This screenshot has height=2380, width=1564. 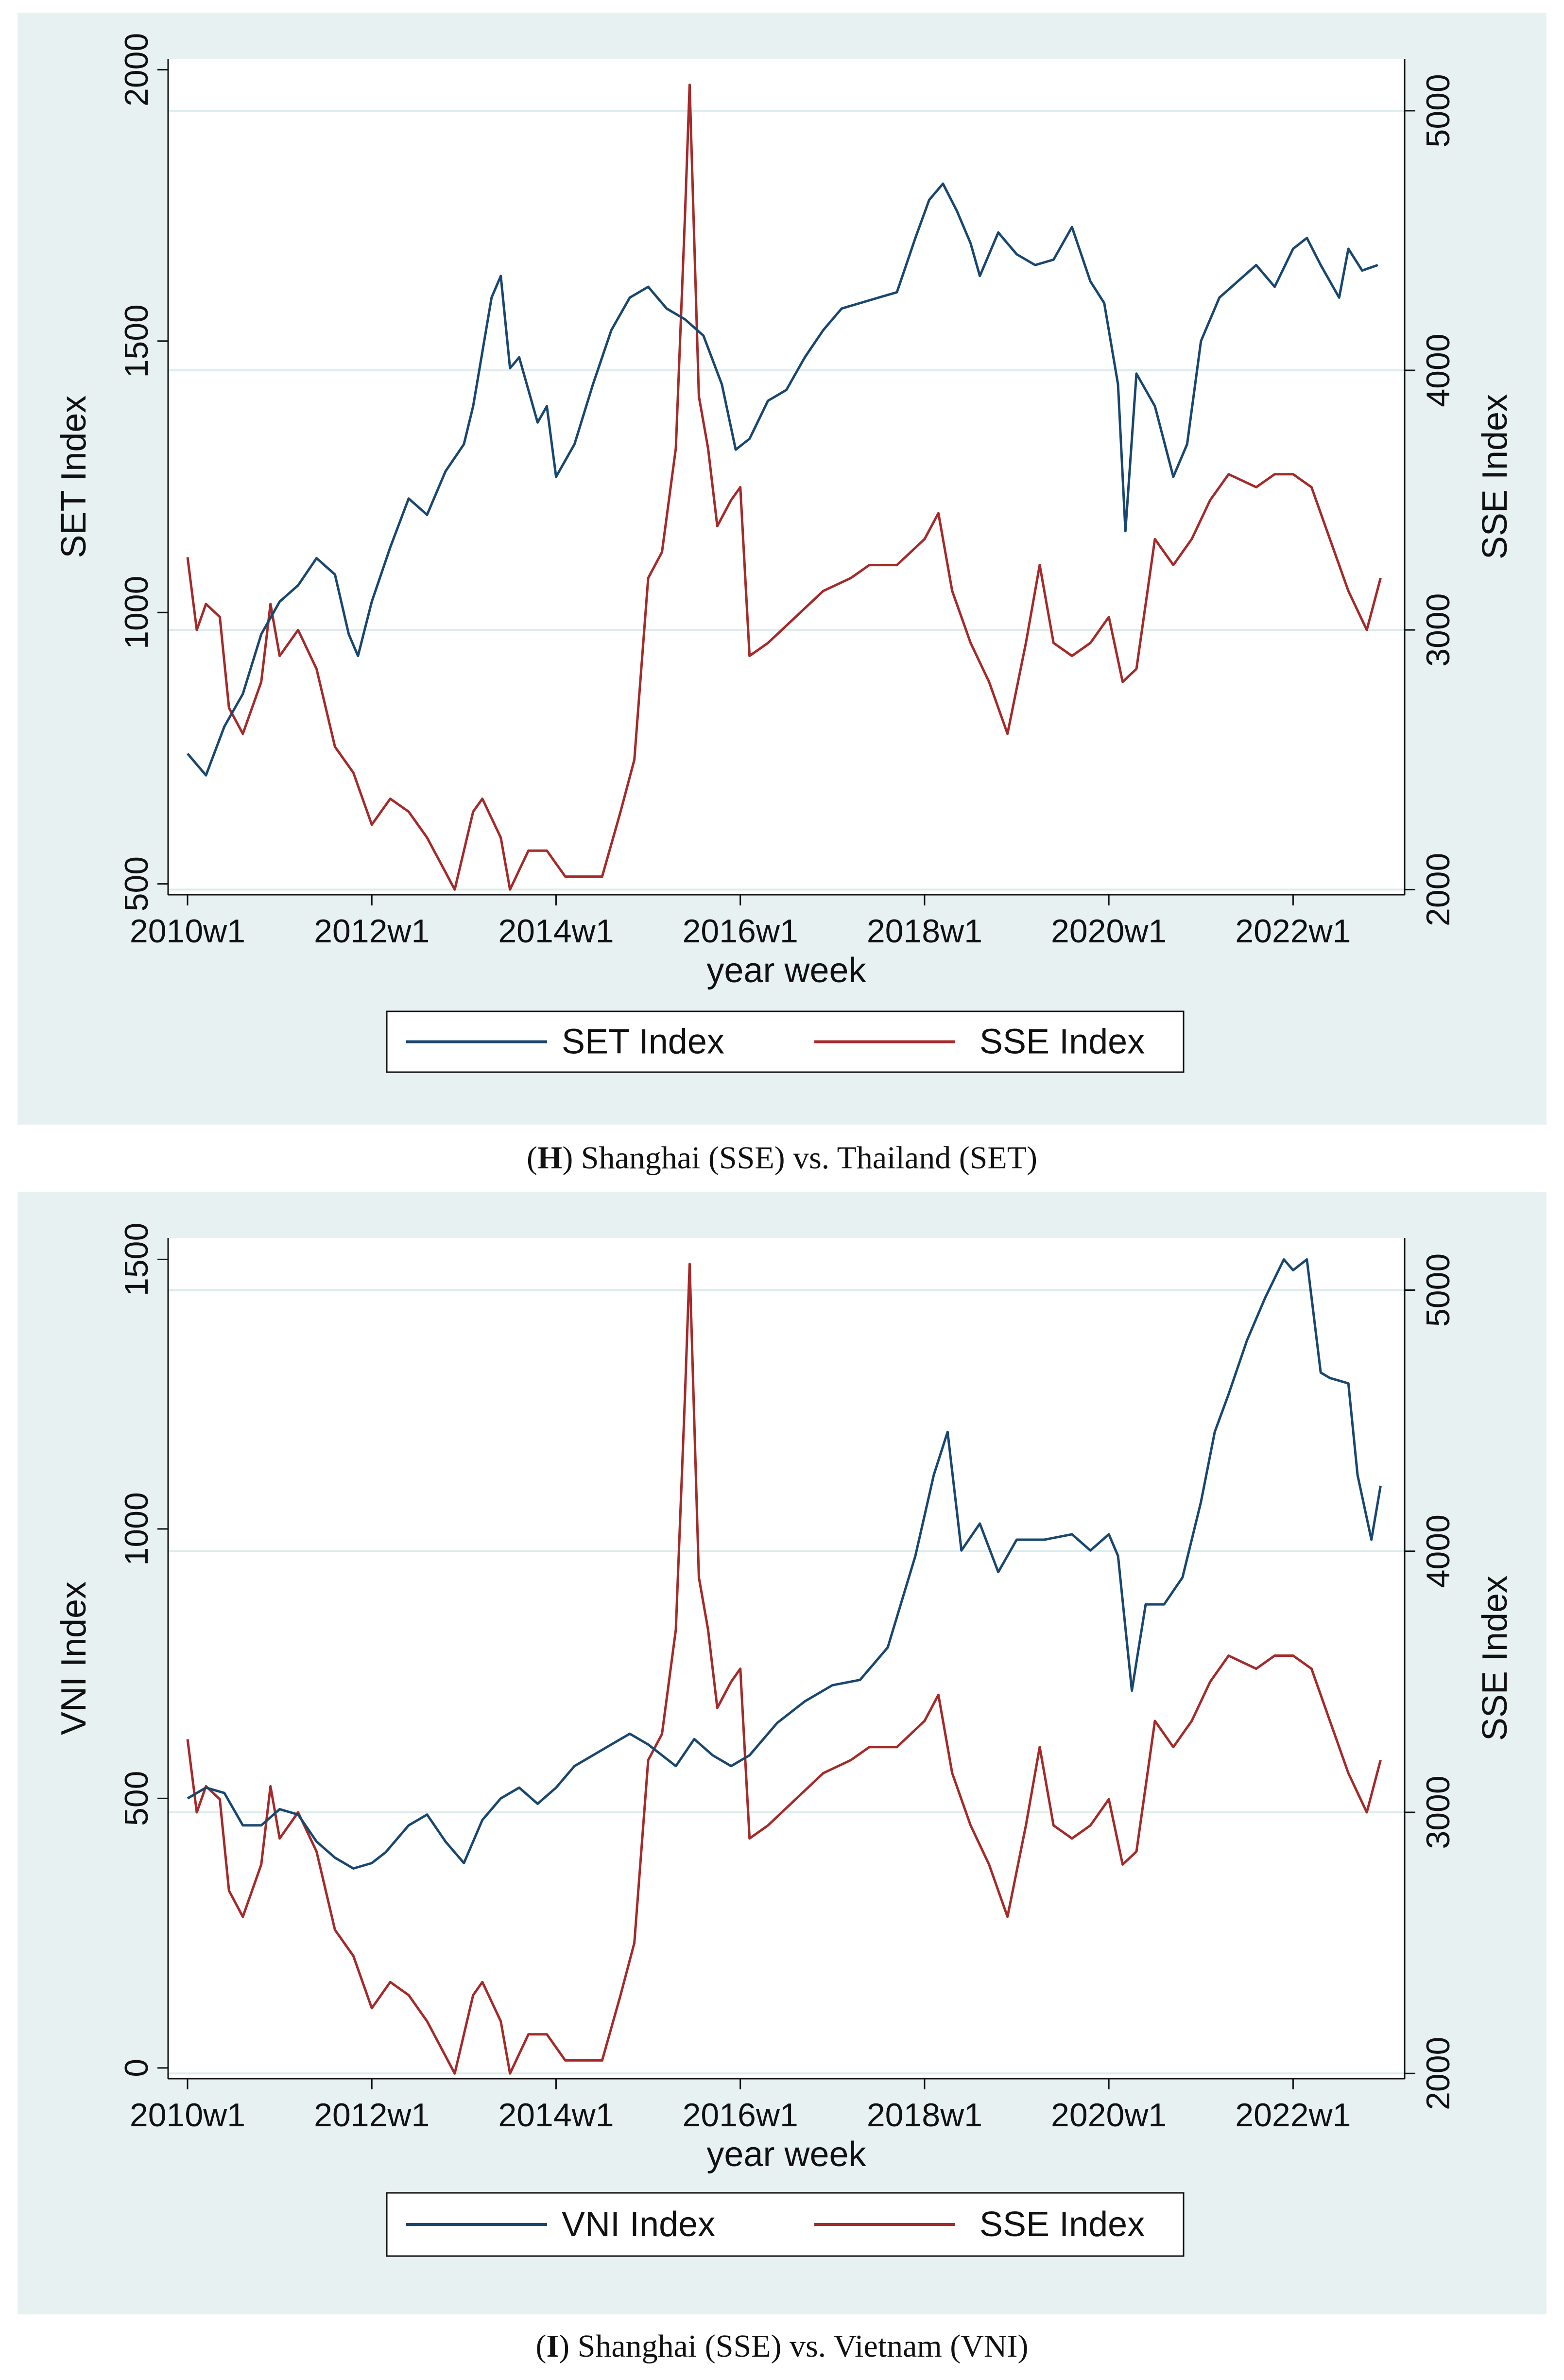 I want to click on caption-h-letter: H, so click(x=550, y=1158).